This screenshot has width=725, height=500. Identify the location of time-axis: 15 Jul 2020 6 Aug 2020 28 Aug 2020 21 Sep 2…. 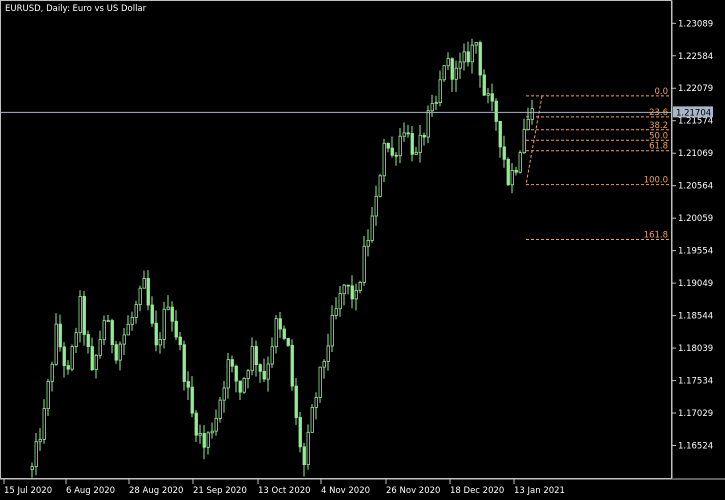
(284, 487).